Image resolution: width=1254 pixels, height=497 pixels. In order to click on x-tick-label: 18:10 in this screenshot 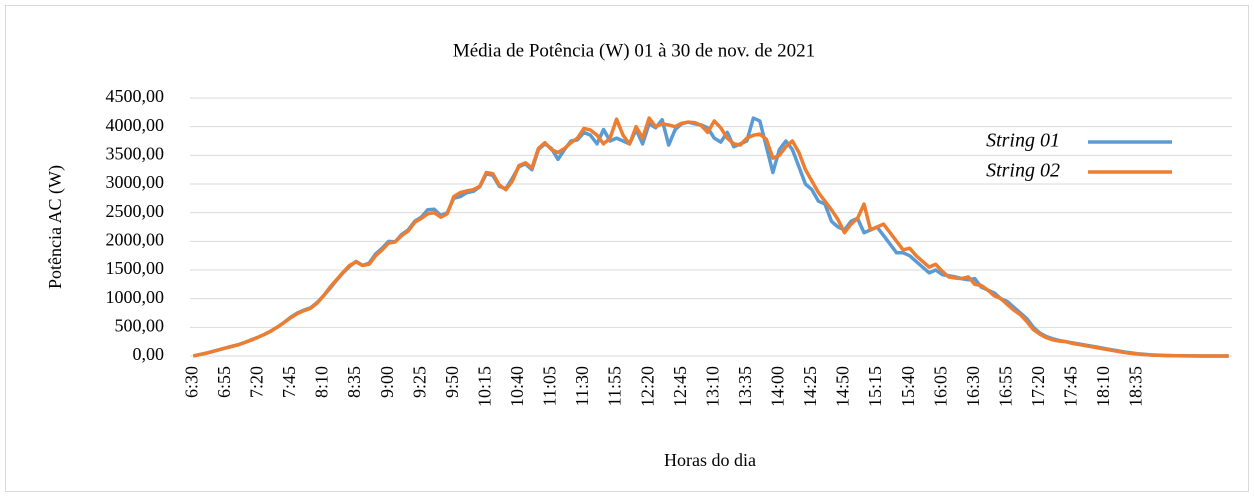, I will do `click(1103, 386)`.